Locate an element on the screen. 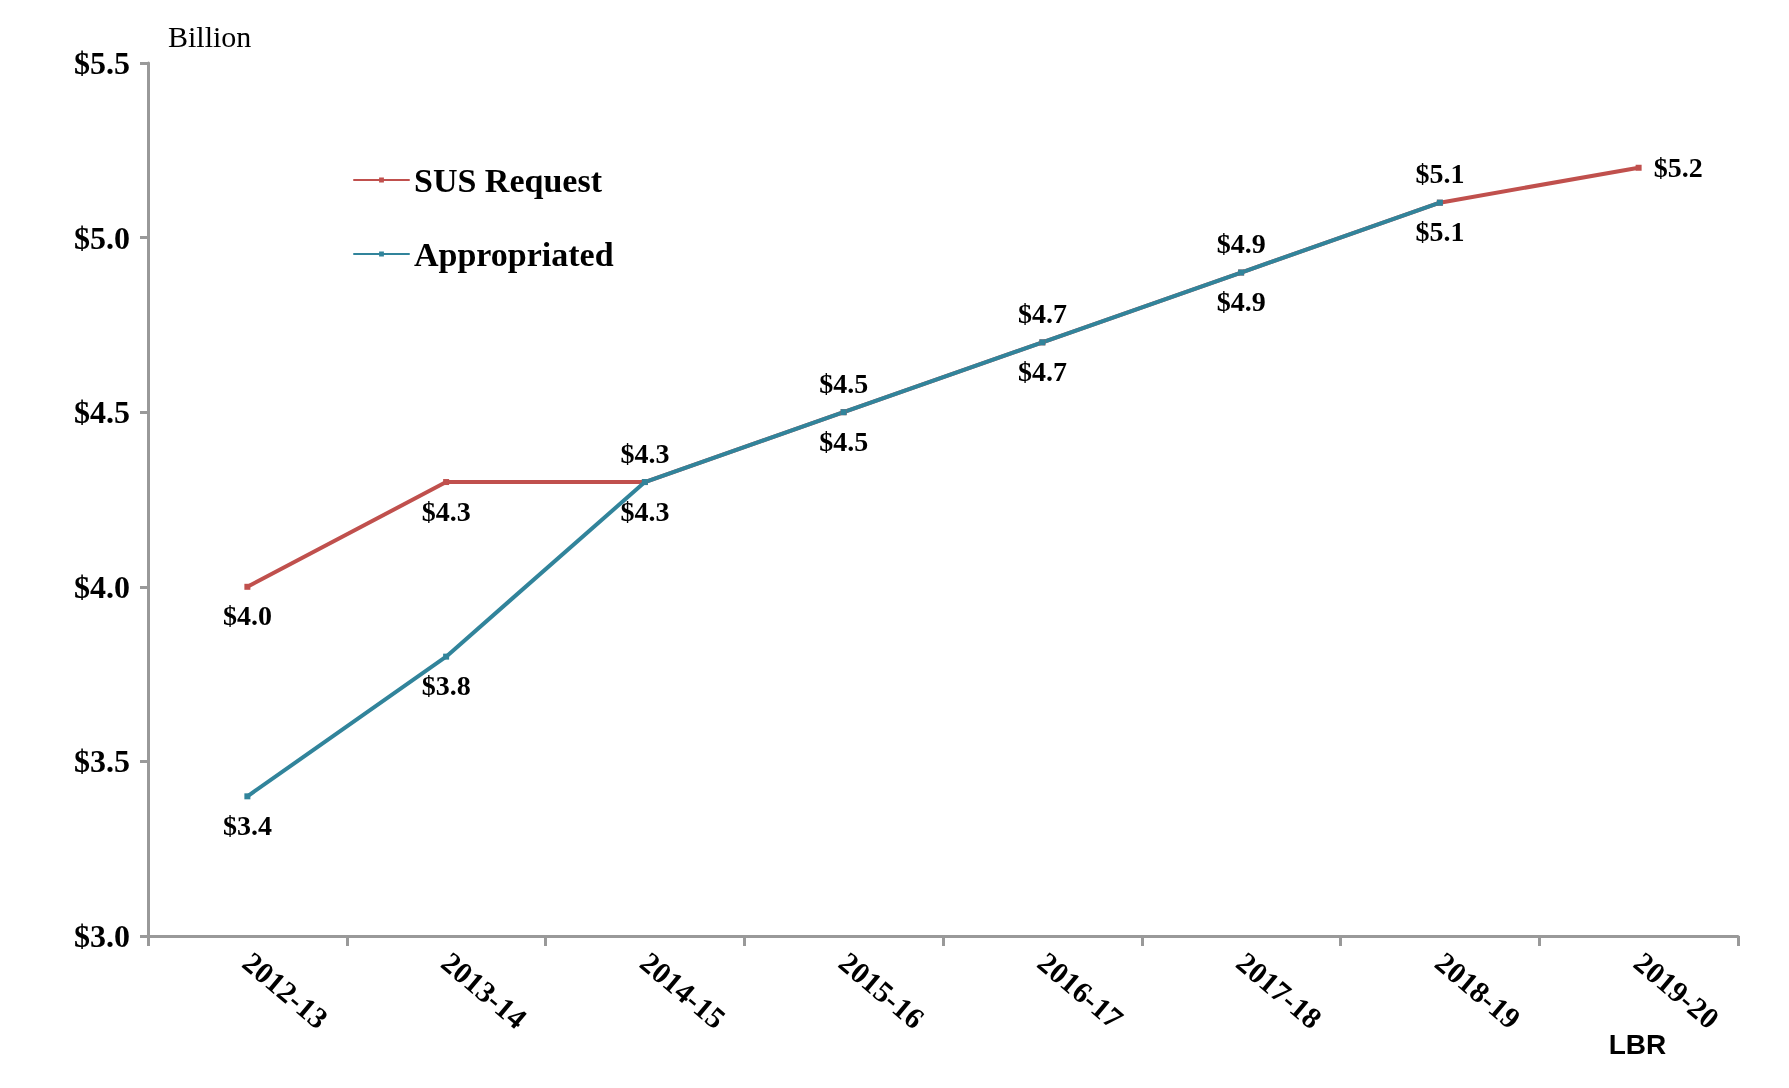 The image size is (1789, 1088). legend-label: Appropriated is located at coordinates (514, 254).